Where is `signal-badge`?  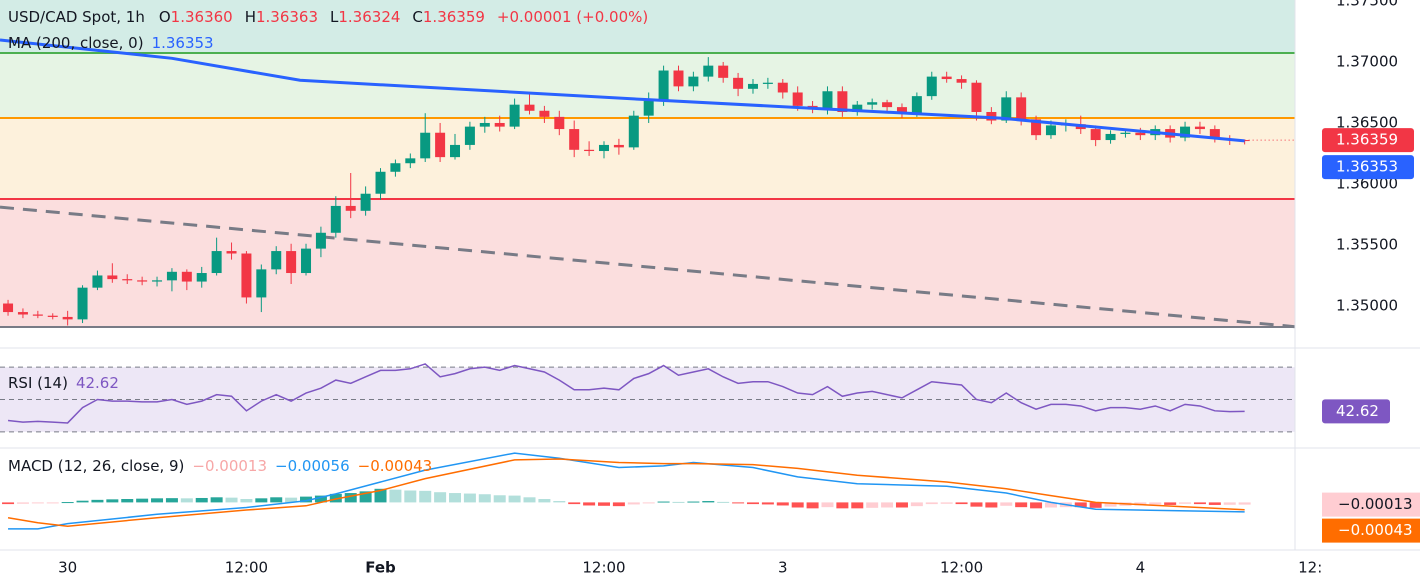
signal-badge is located at coordinates (1371, 530).